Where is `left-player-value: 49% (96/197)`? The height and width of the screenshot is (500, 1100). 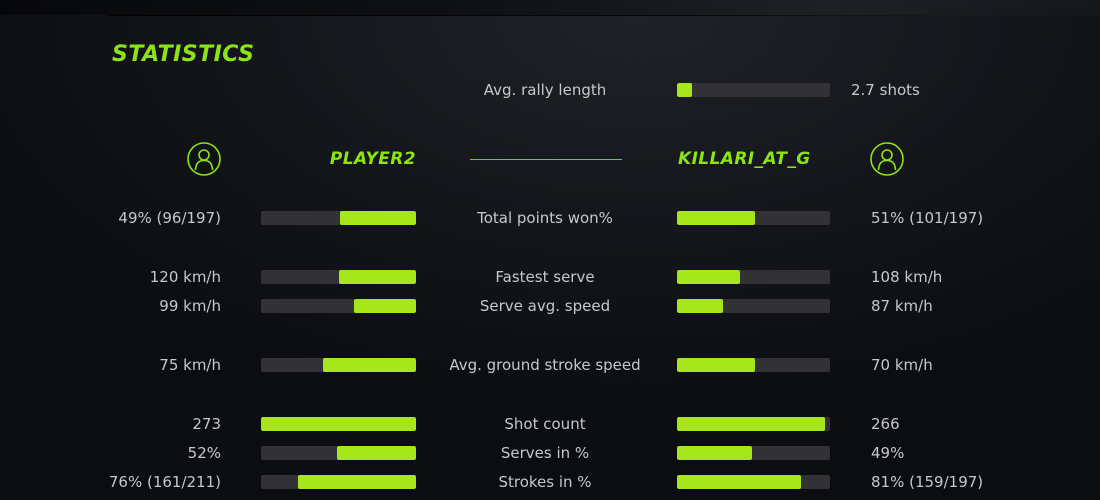 left-player-value: 49% (96/197) is located at coordinates (169, 218).